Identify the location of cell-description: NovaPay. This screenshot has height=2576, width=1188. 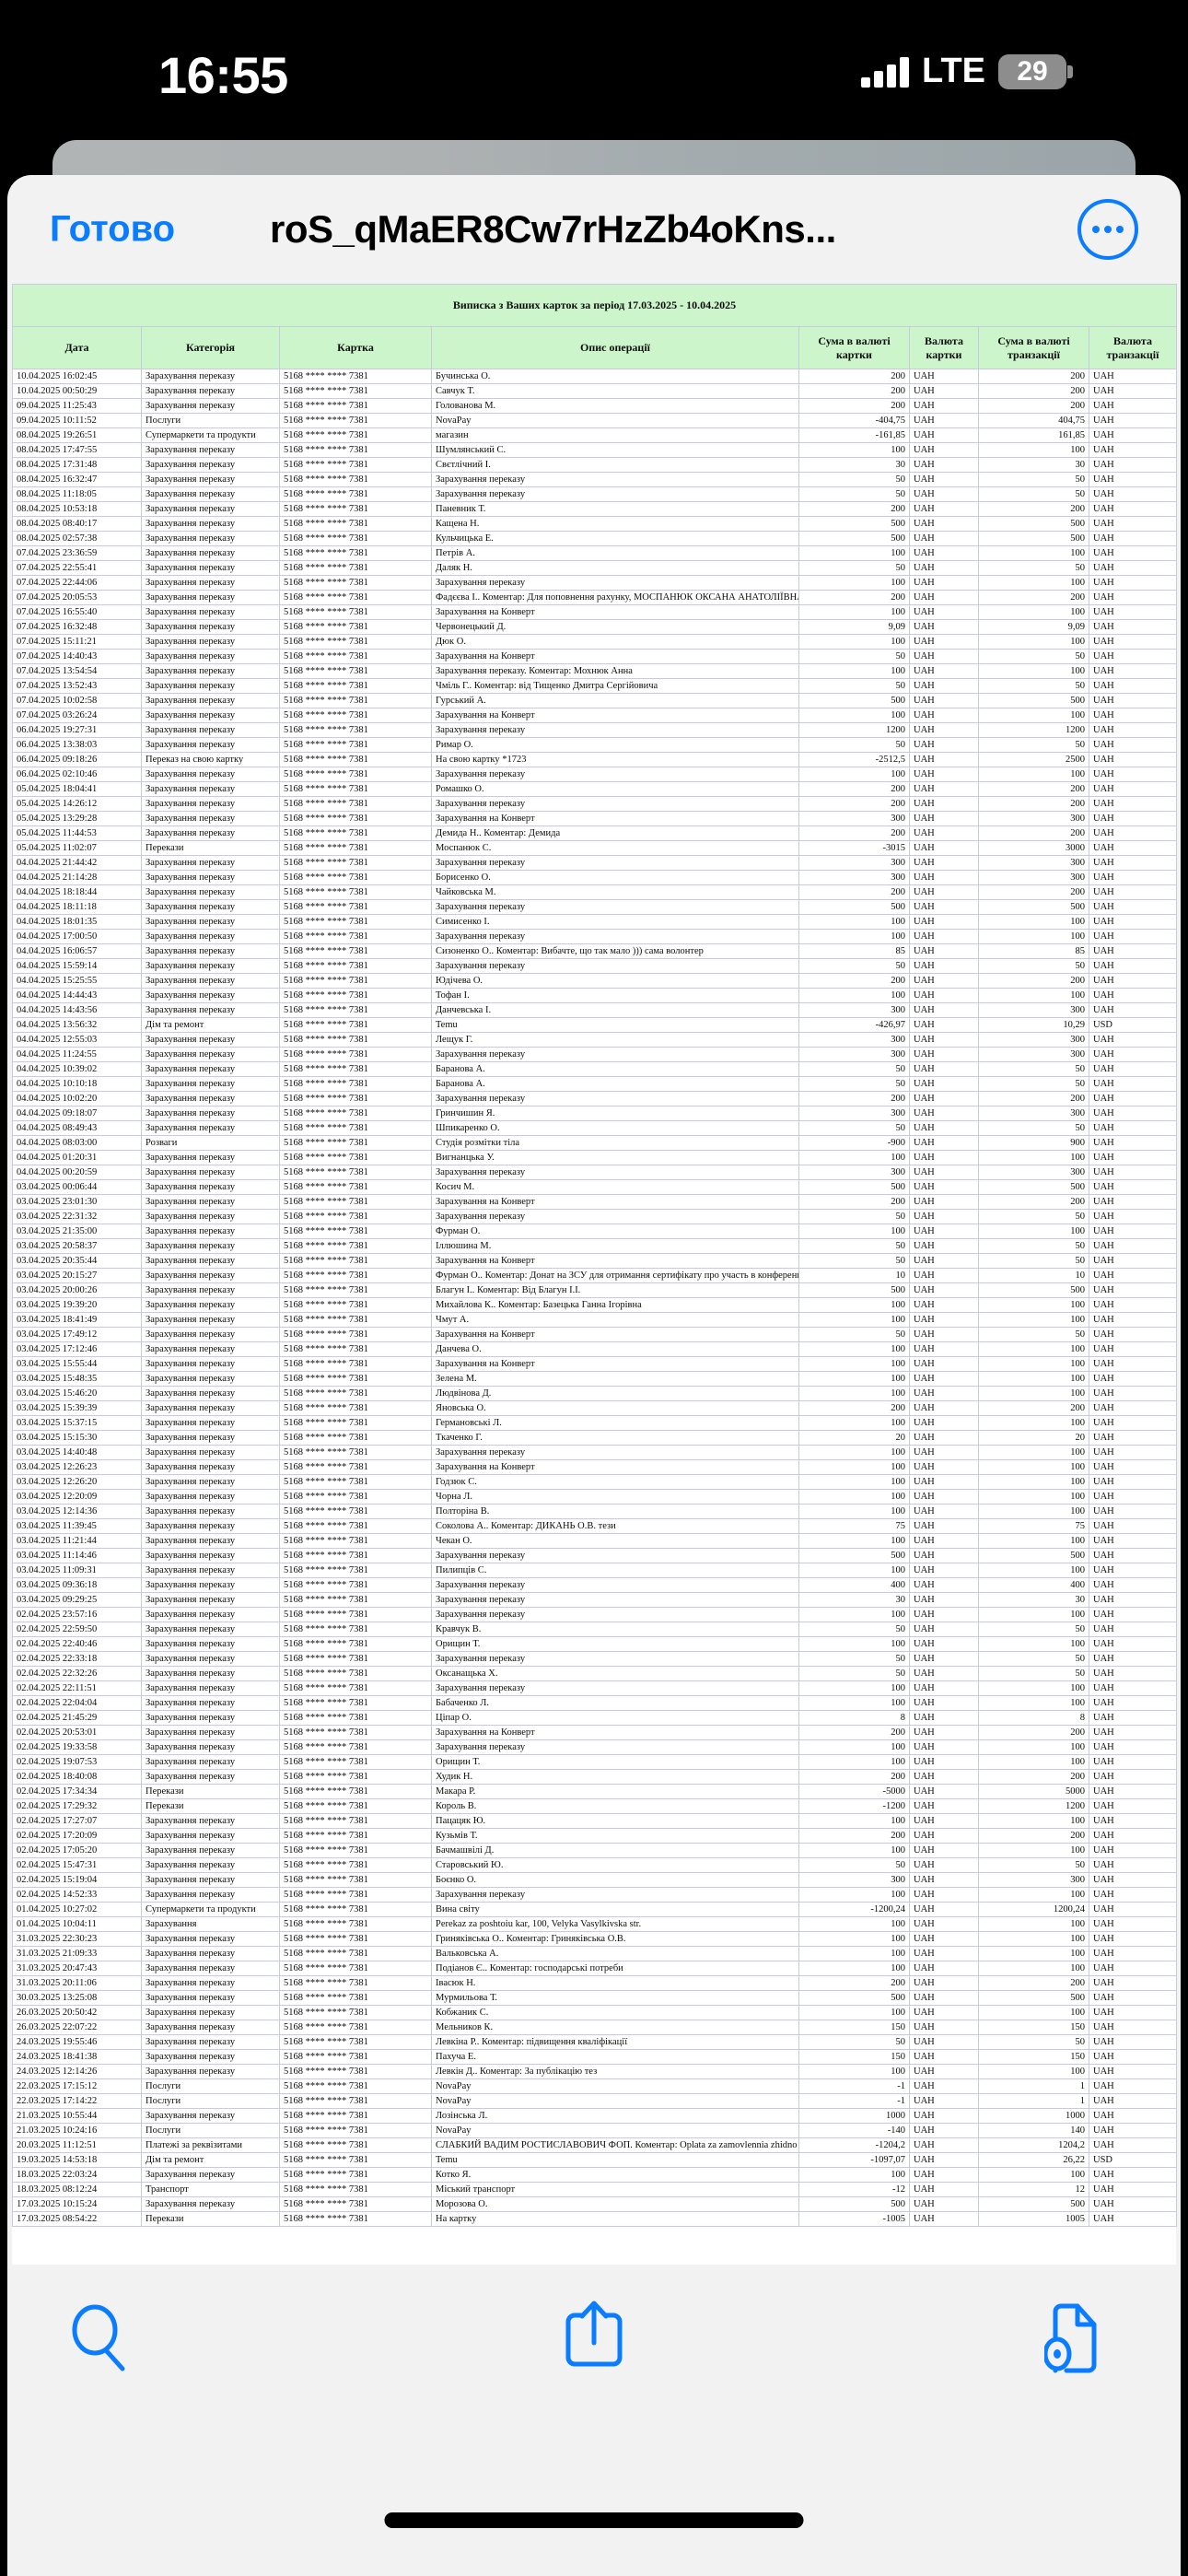
(615, 2086).